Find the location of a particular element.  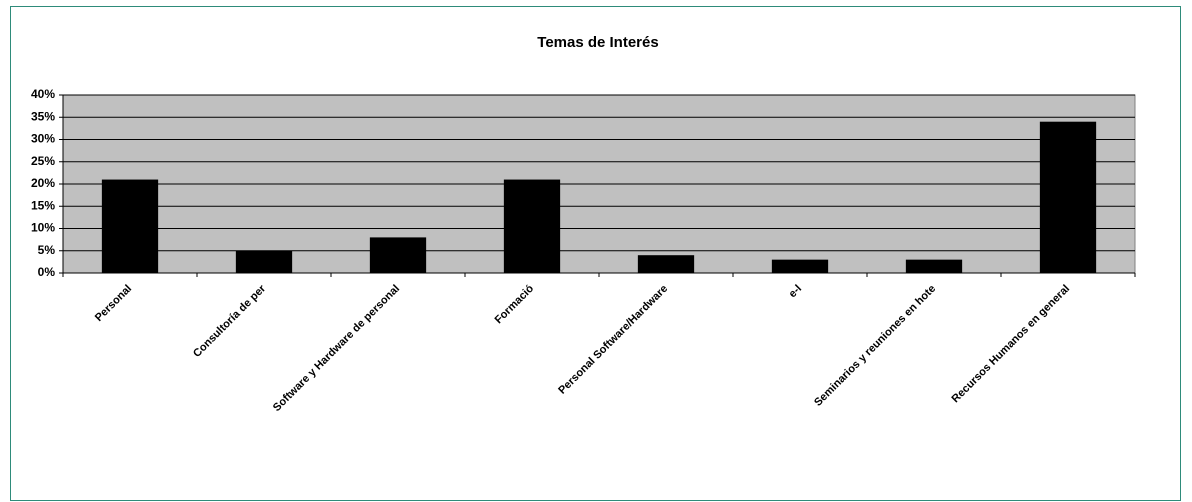

y-tick-label: 20% is located at coordinates (43, 183).